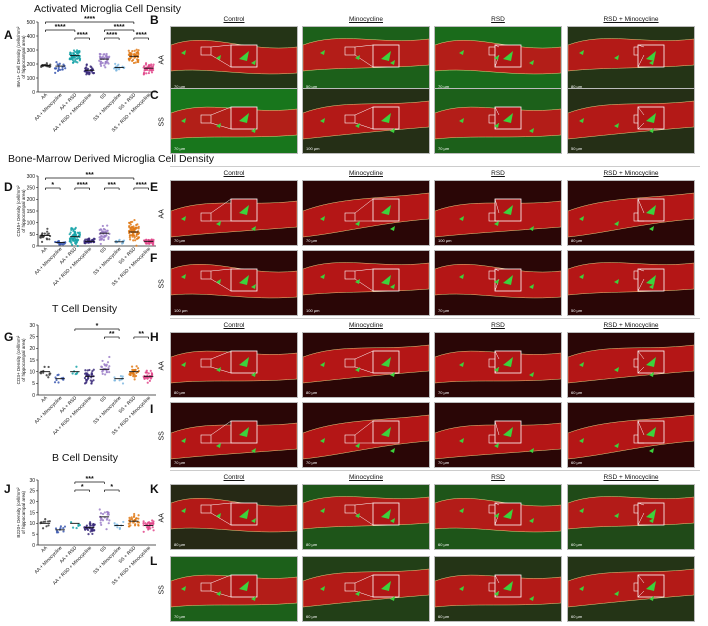 Image resolution: width=708 pixels, height=626 pixels. I want to click on panel-label-e: E, so click(154, 187).